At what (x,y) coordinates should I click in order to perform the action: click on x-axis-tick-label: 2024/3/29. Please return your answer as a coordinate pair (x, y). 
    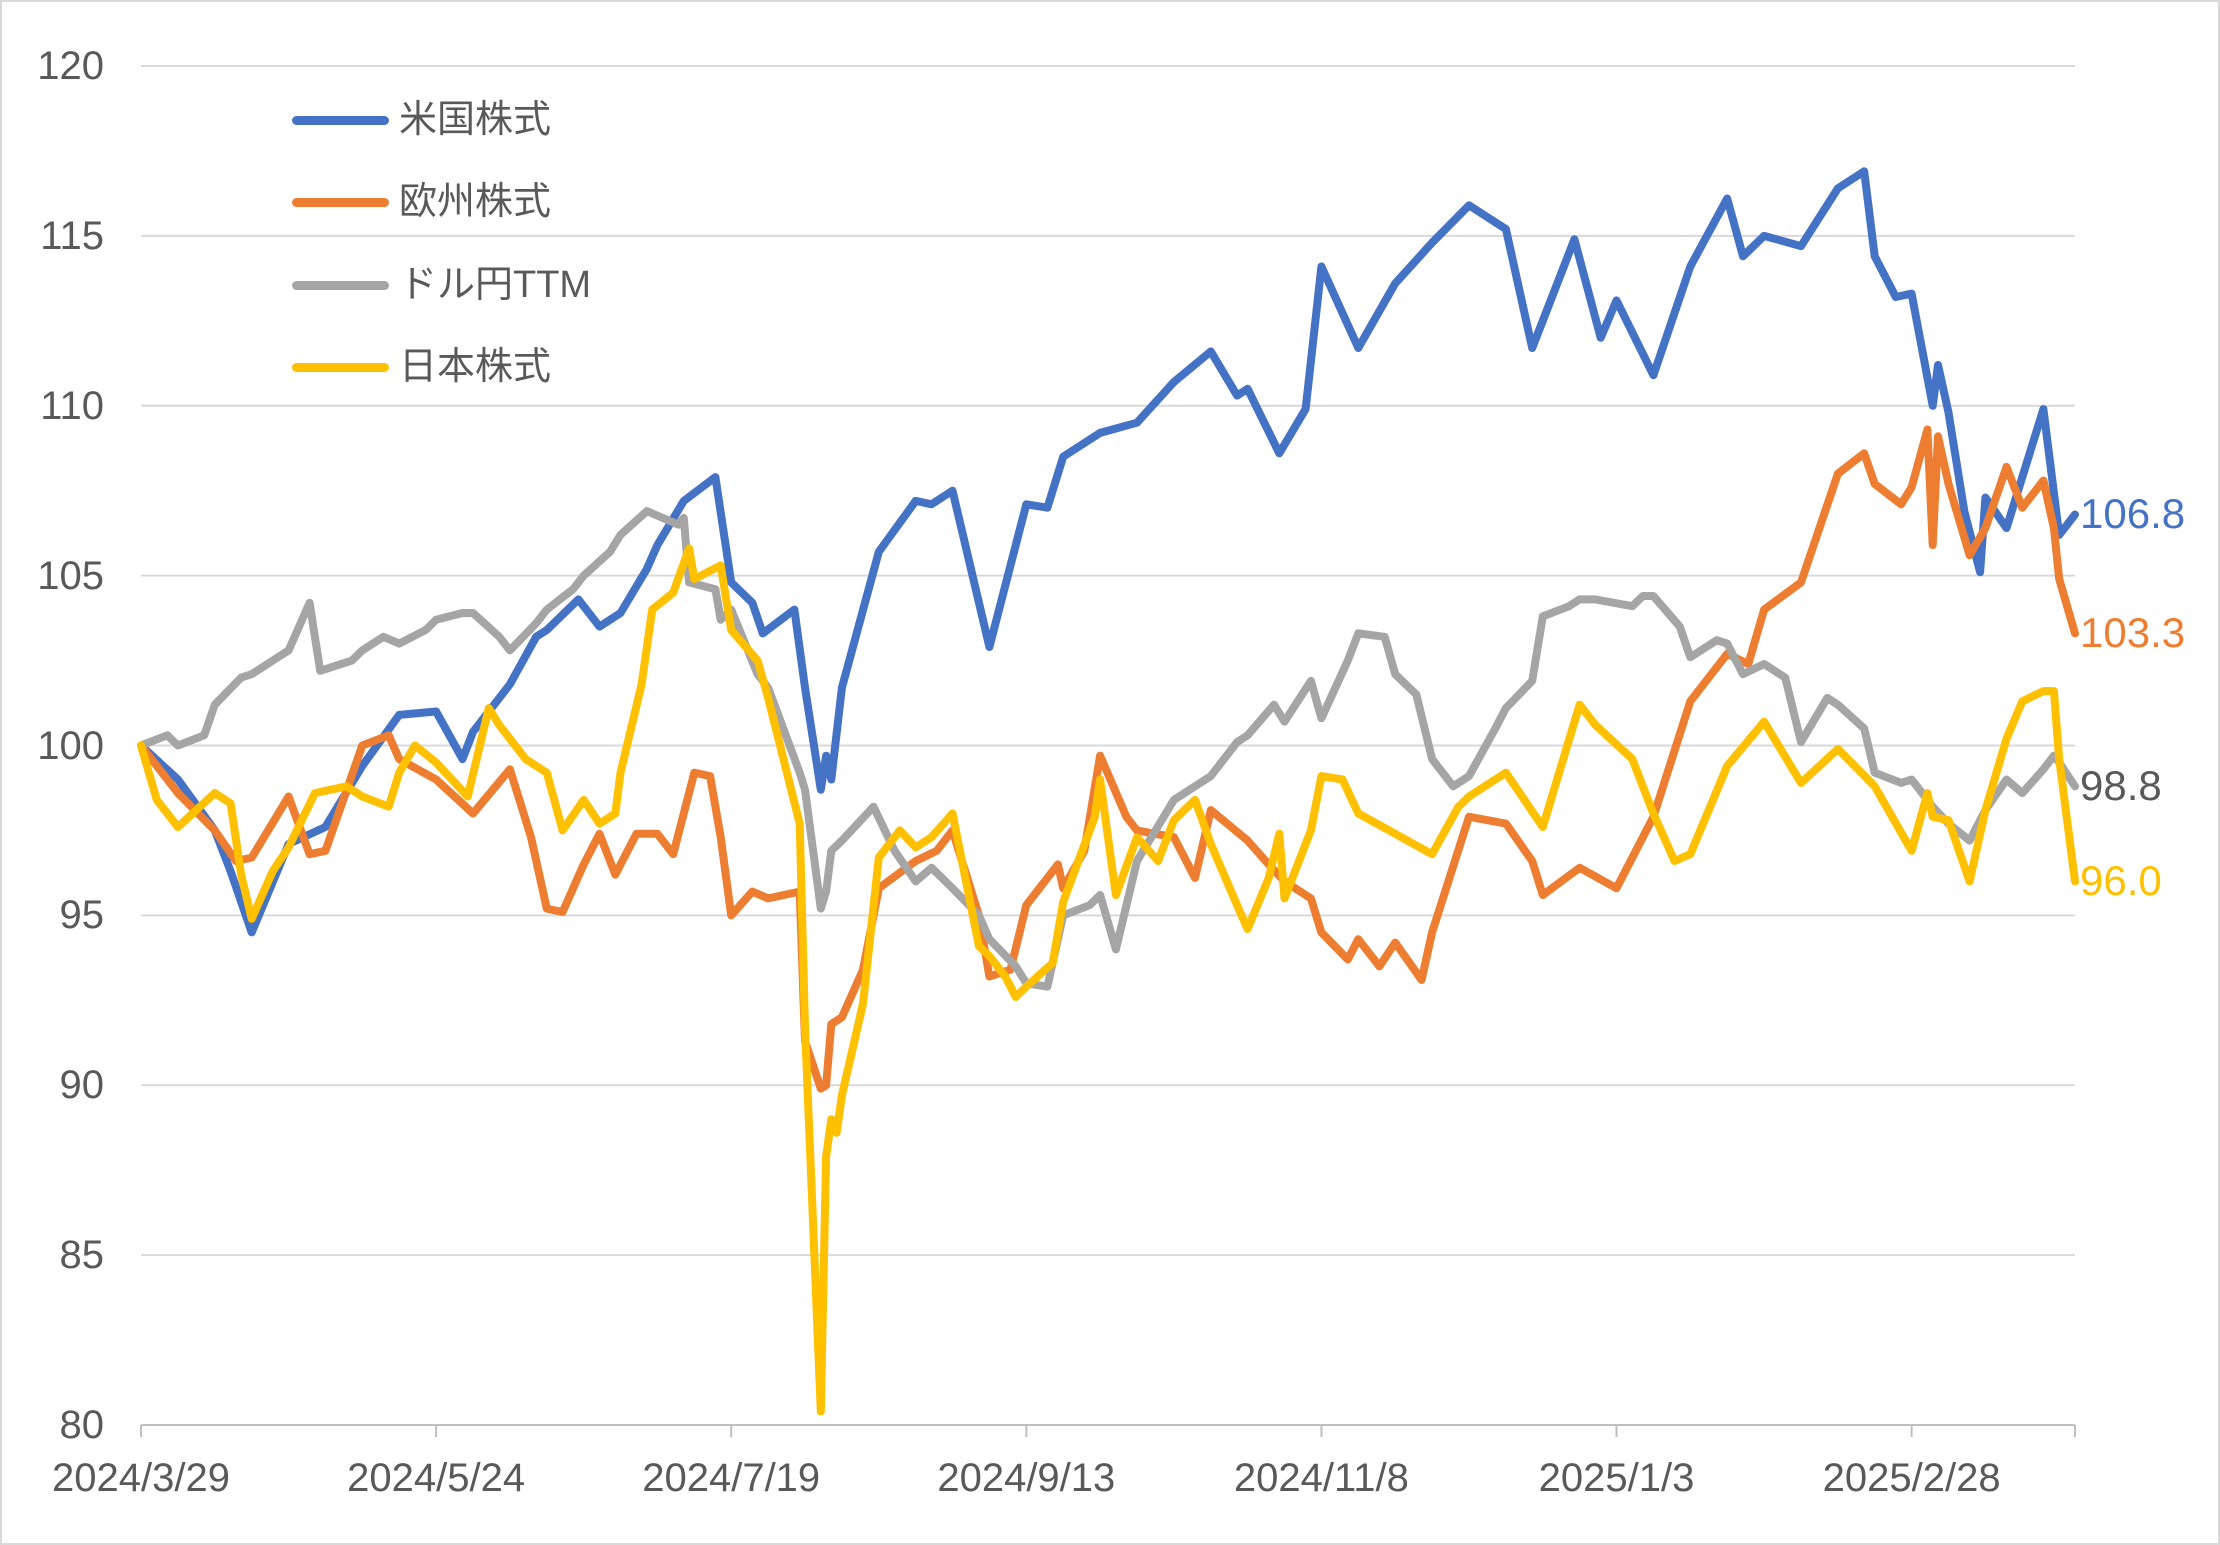
    Looking at the image, I should click on (141, 1478).